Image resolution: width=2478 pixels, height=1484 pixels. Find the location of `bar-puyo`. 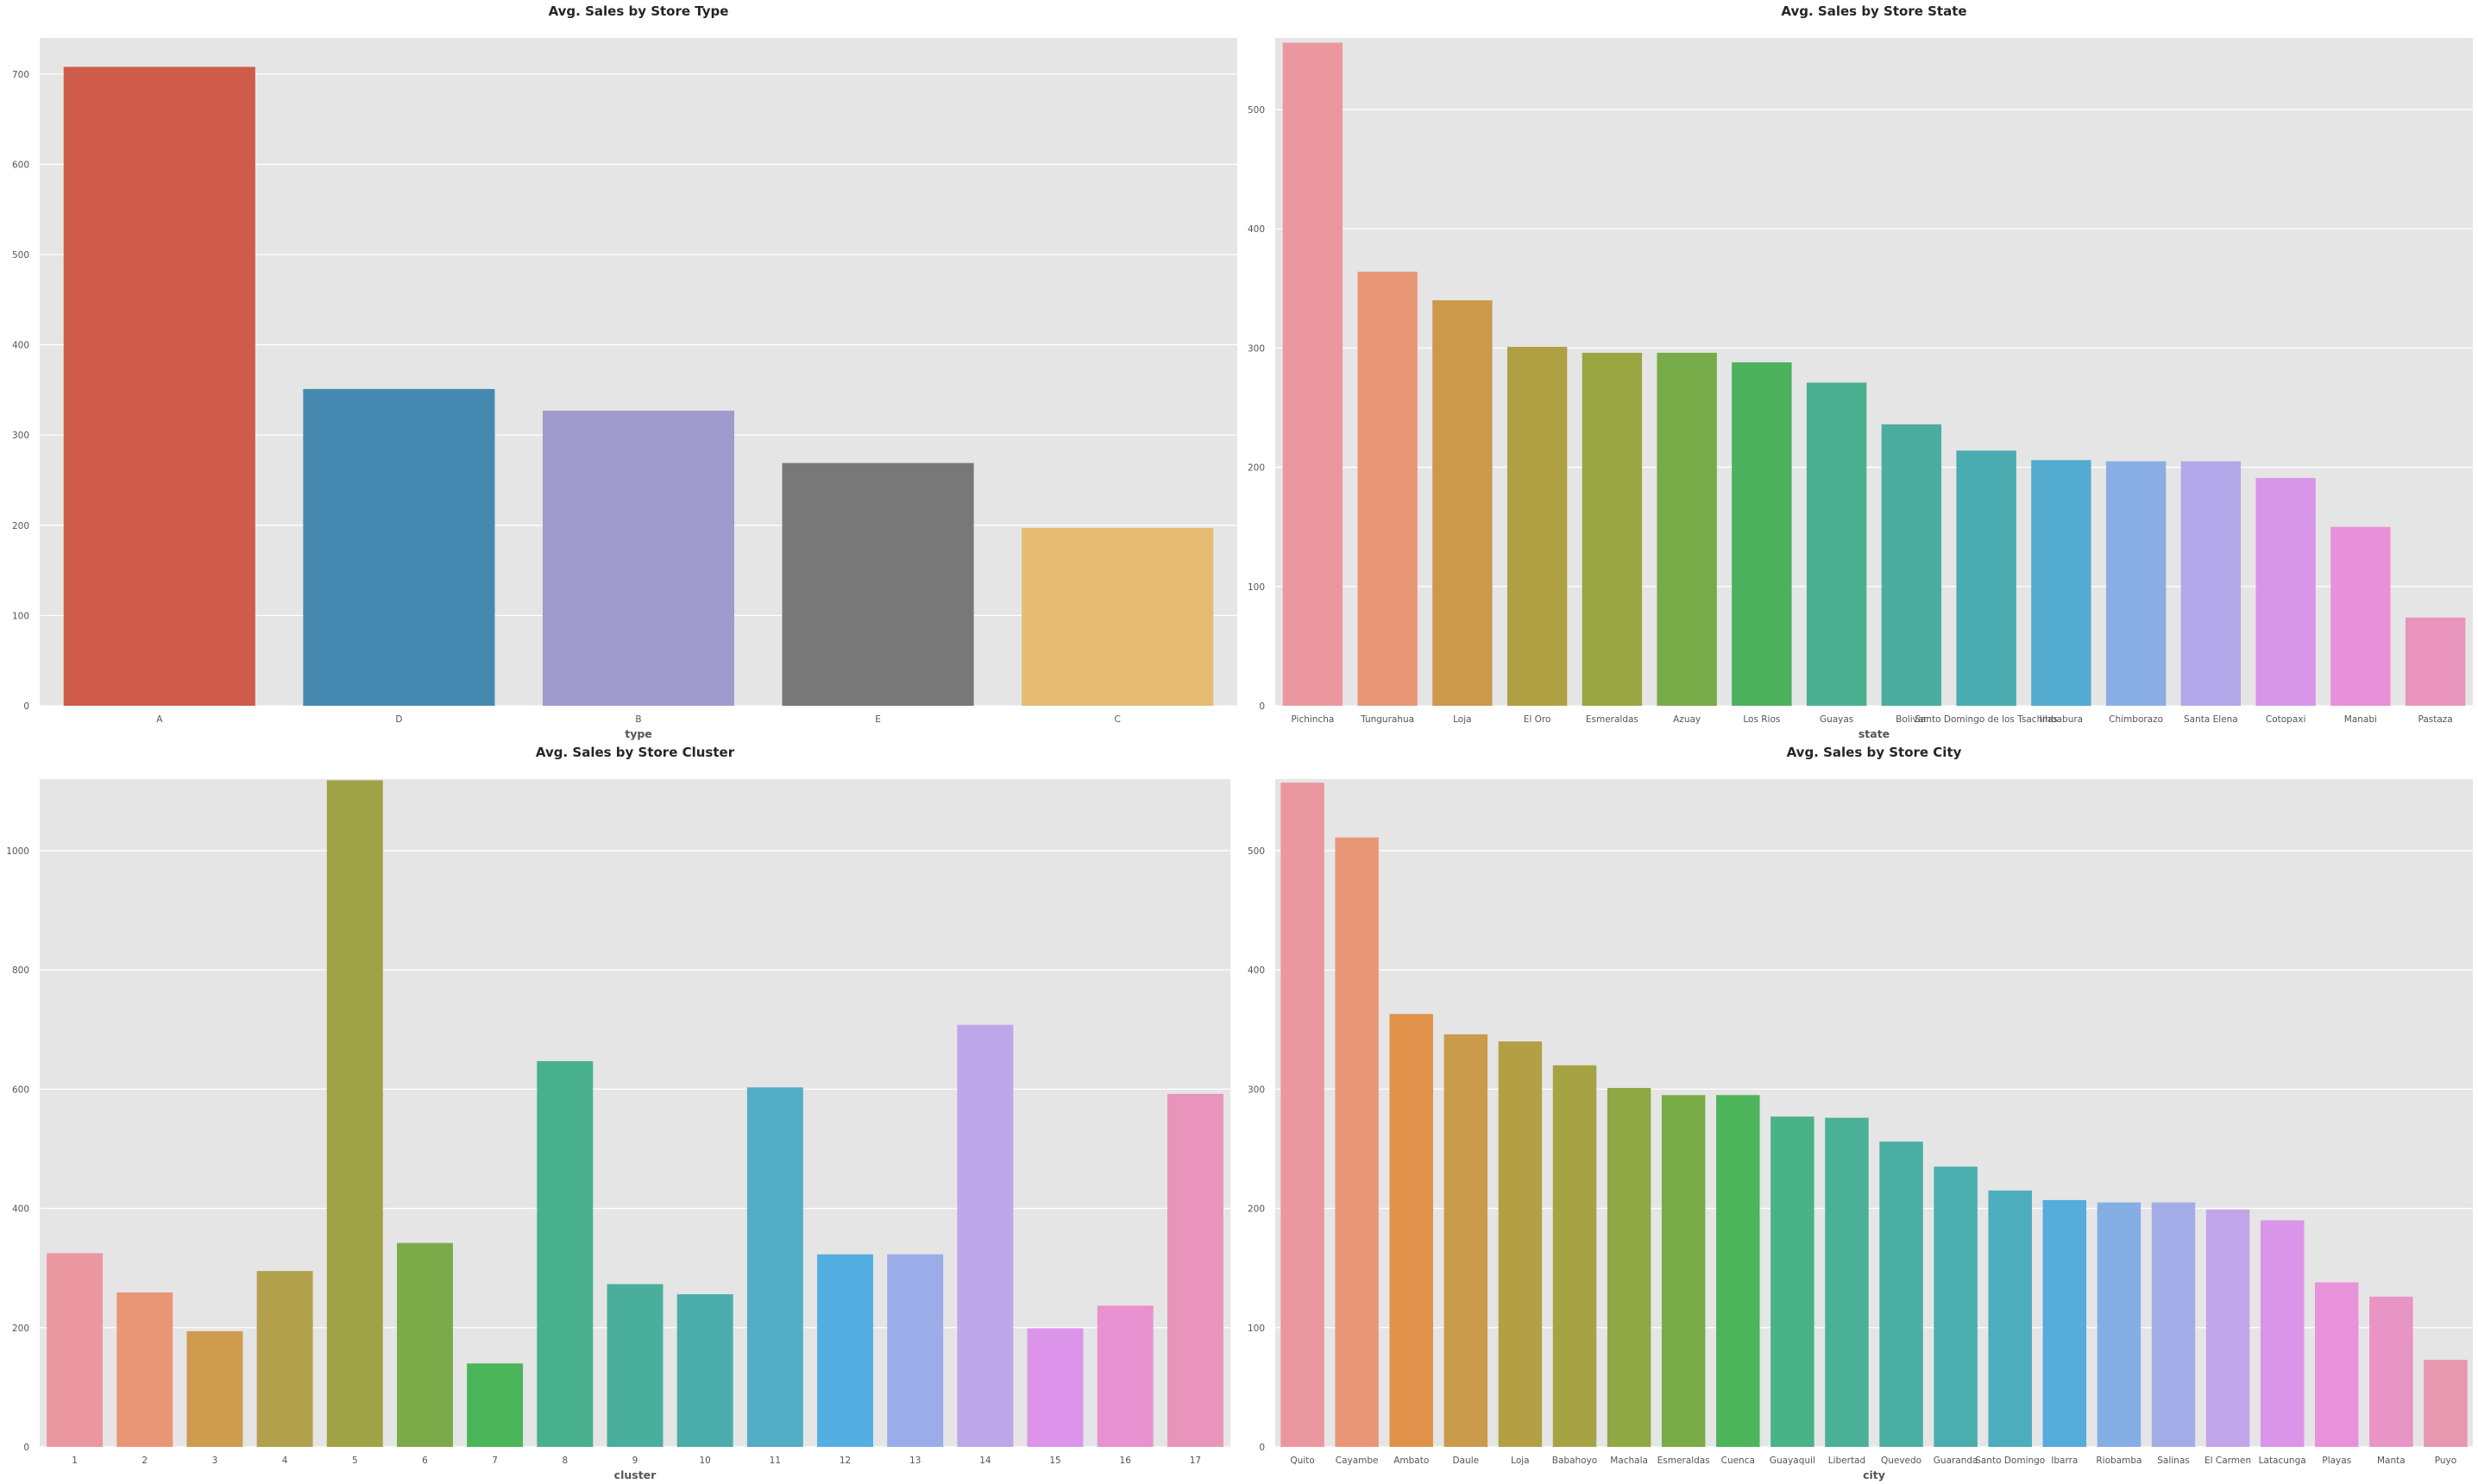

bar-puyo is located at coordinates (2446, 1403).